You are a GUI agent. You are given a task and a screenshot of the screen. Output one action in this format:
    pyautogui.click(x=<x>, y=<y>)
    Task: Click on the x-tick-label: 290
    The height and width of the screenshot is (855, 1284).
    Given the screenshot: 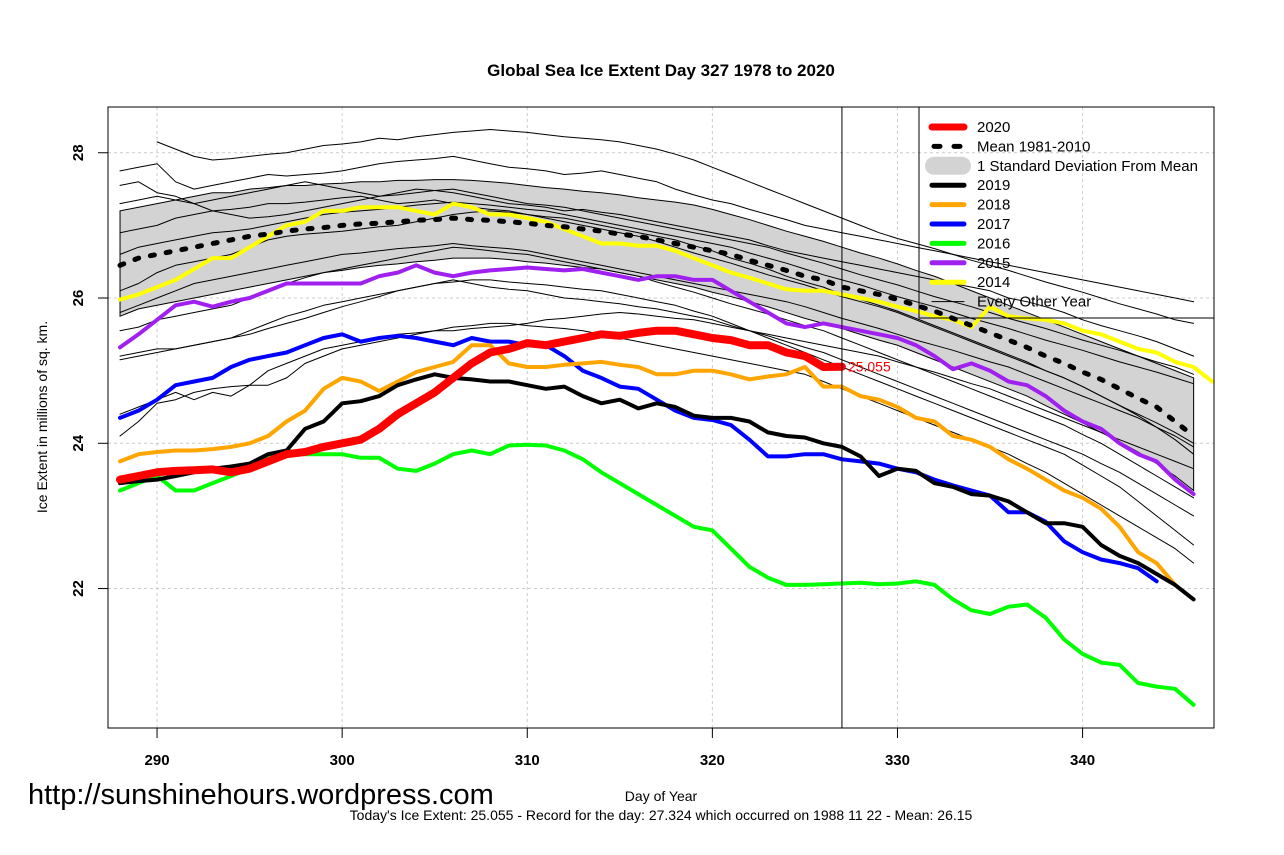 What is the action you would take?
    pyautogui.click(x=157, y=760)
    